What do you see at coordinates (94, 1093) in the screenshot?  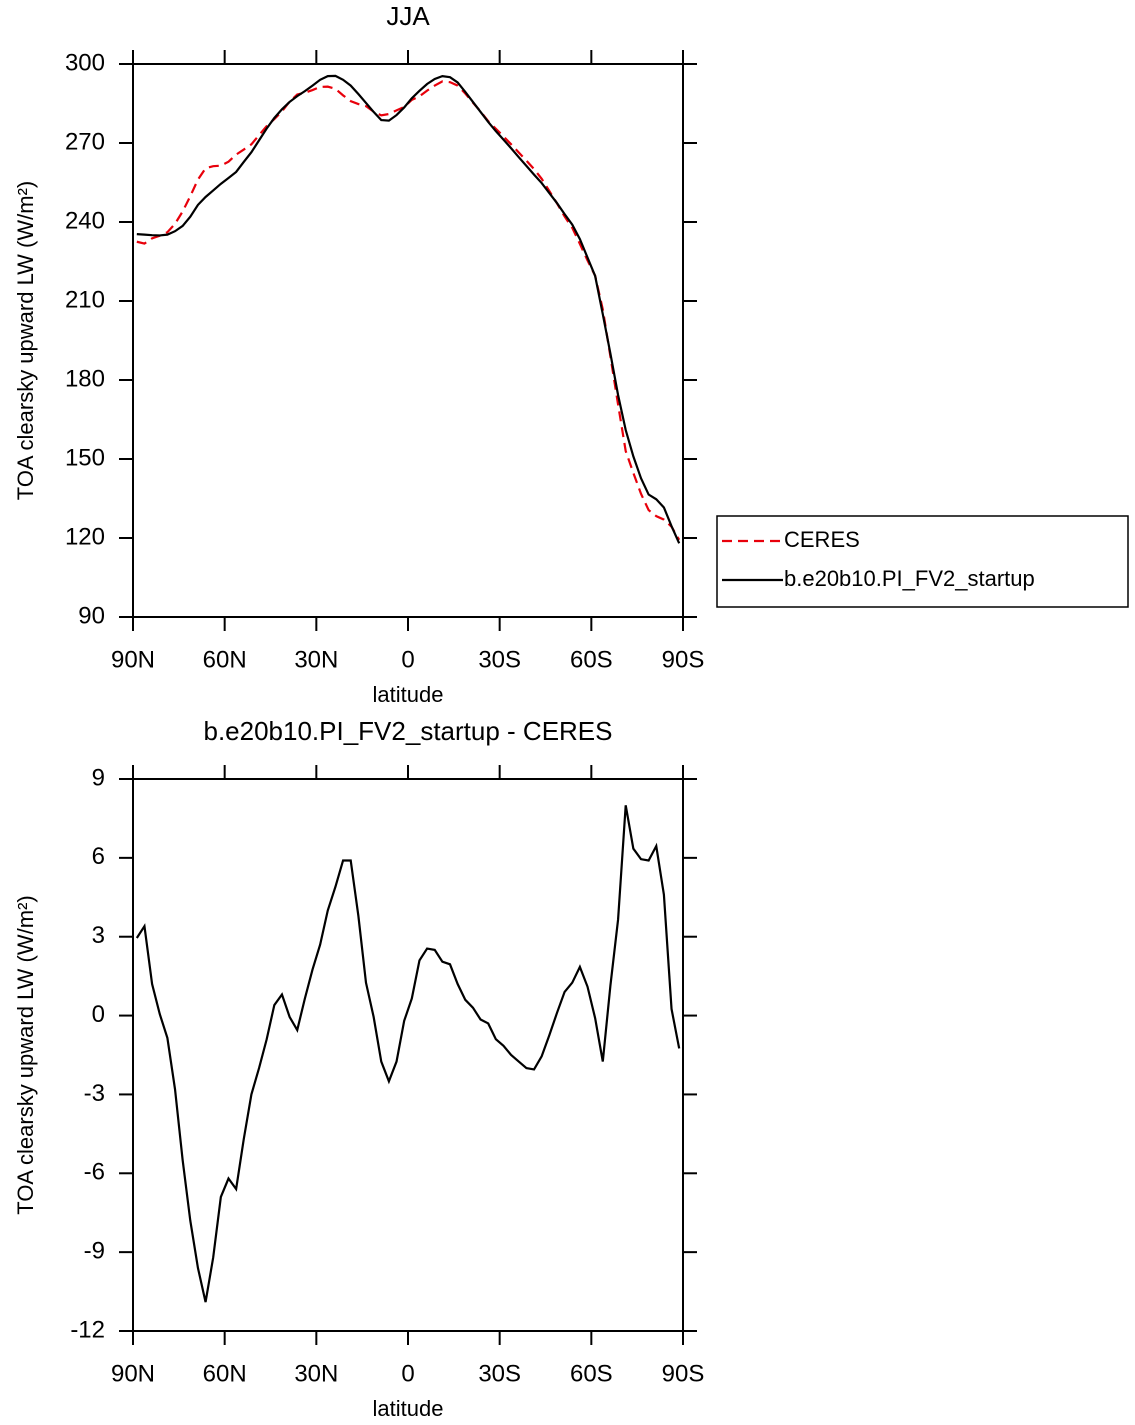 I see `y-tick-label: -3` at bounding box center [94, 1093].